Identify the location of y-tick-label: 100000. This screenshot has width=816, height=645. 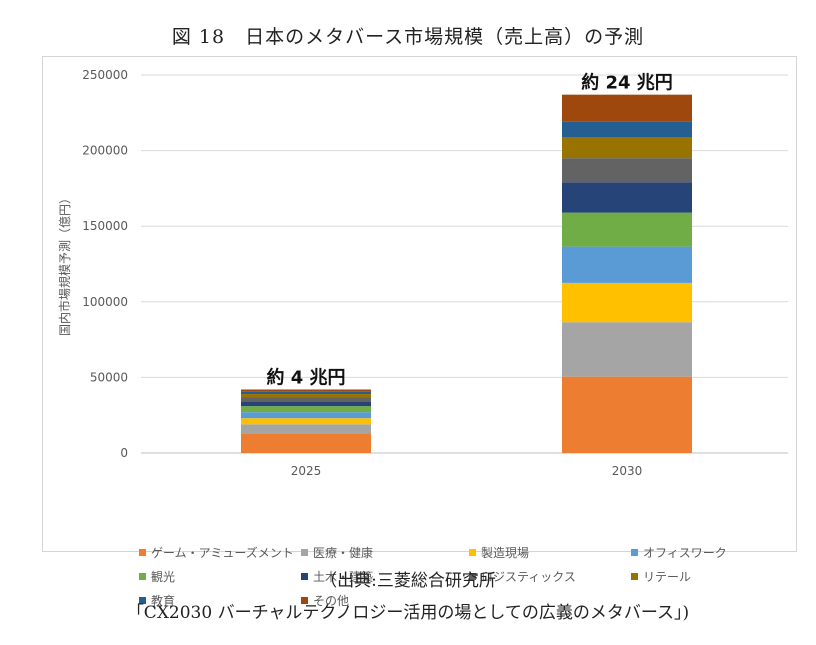
(105, 302).